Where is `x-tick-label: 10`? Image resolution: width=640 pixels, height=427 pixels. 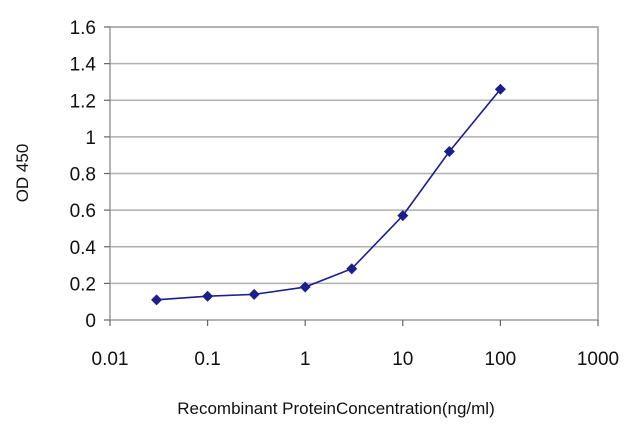 x-tick-label: 10 is located at coordinates (402, 359).